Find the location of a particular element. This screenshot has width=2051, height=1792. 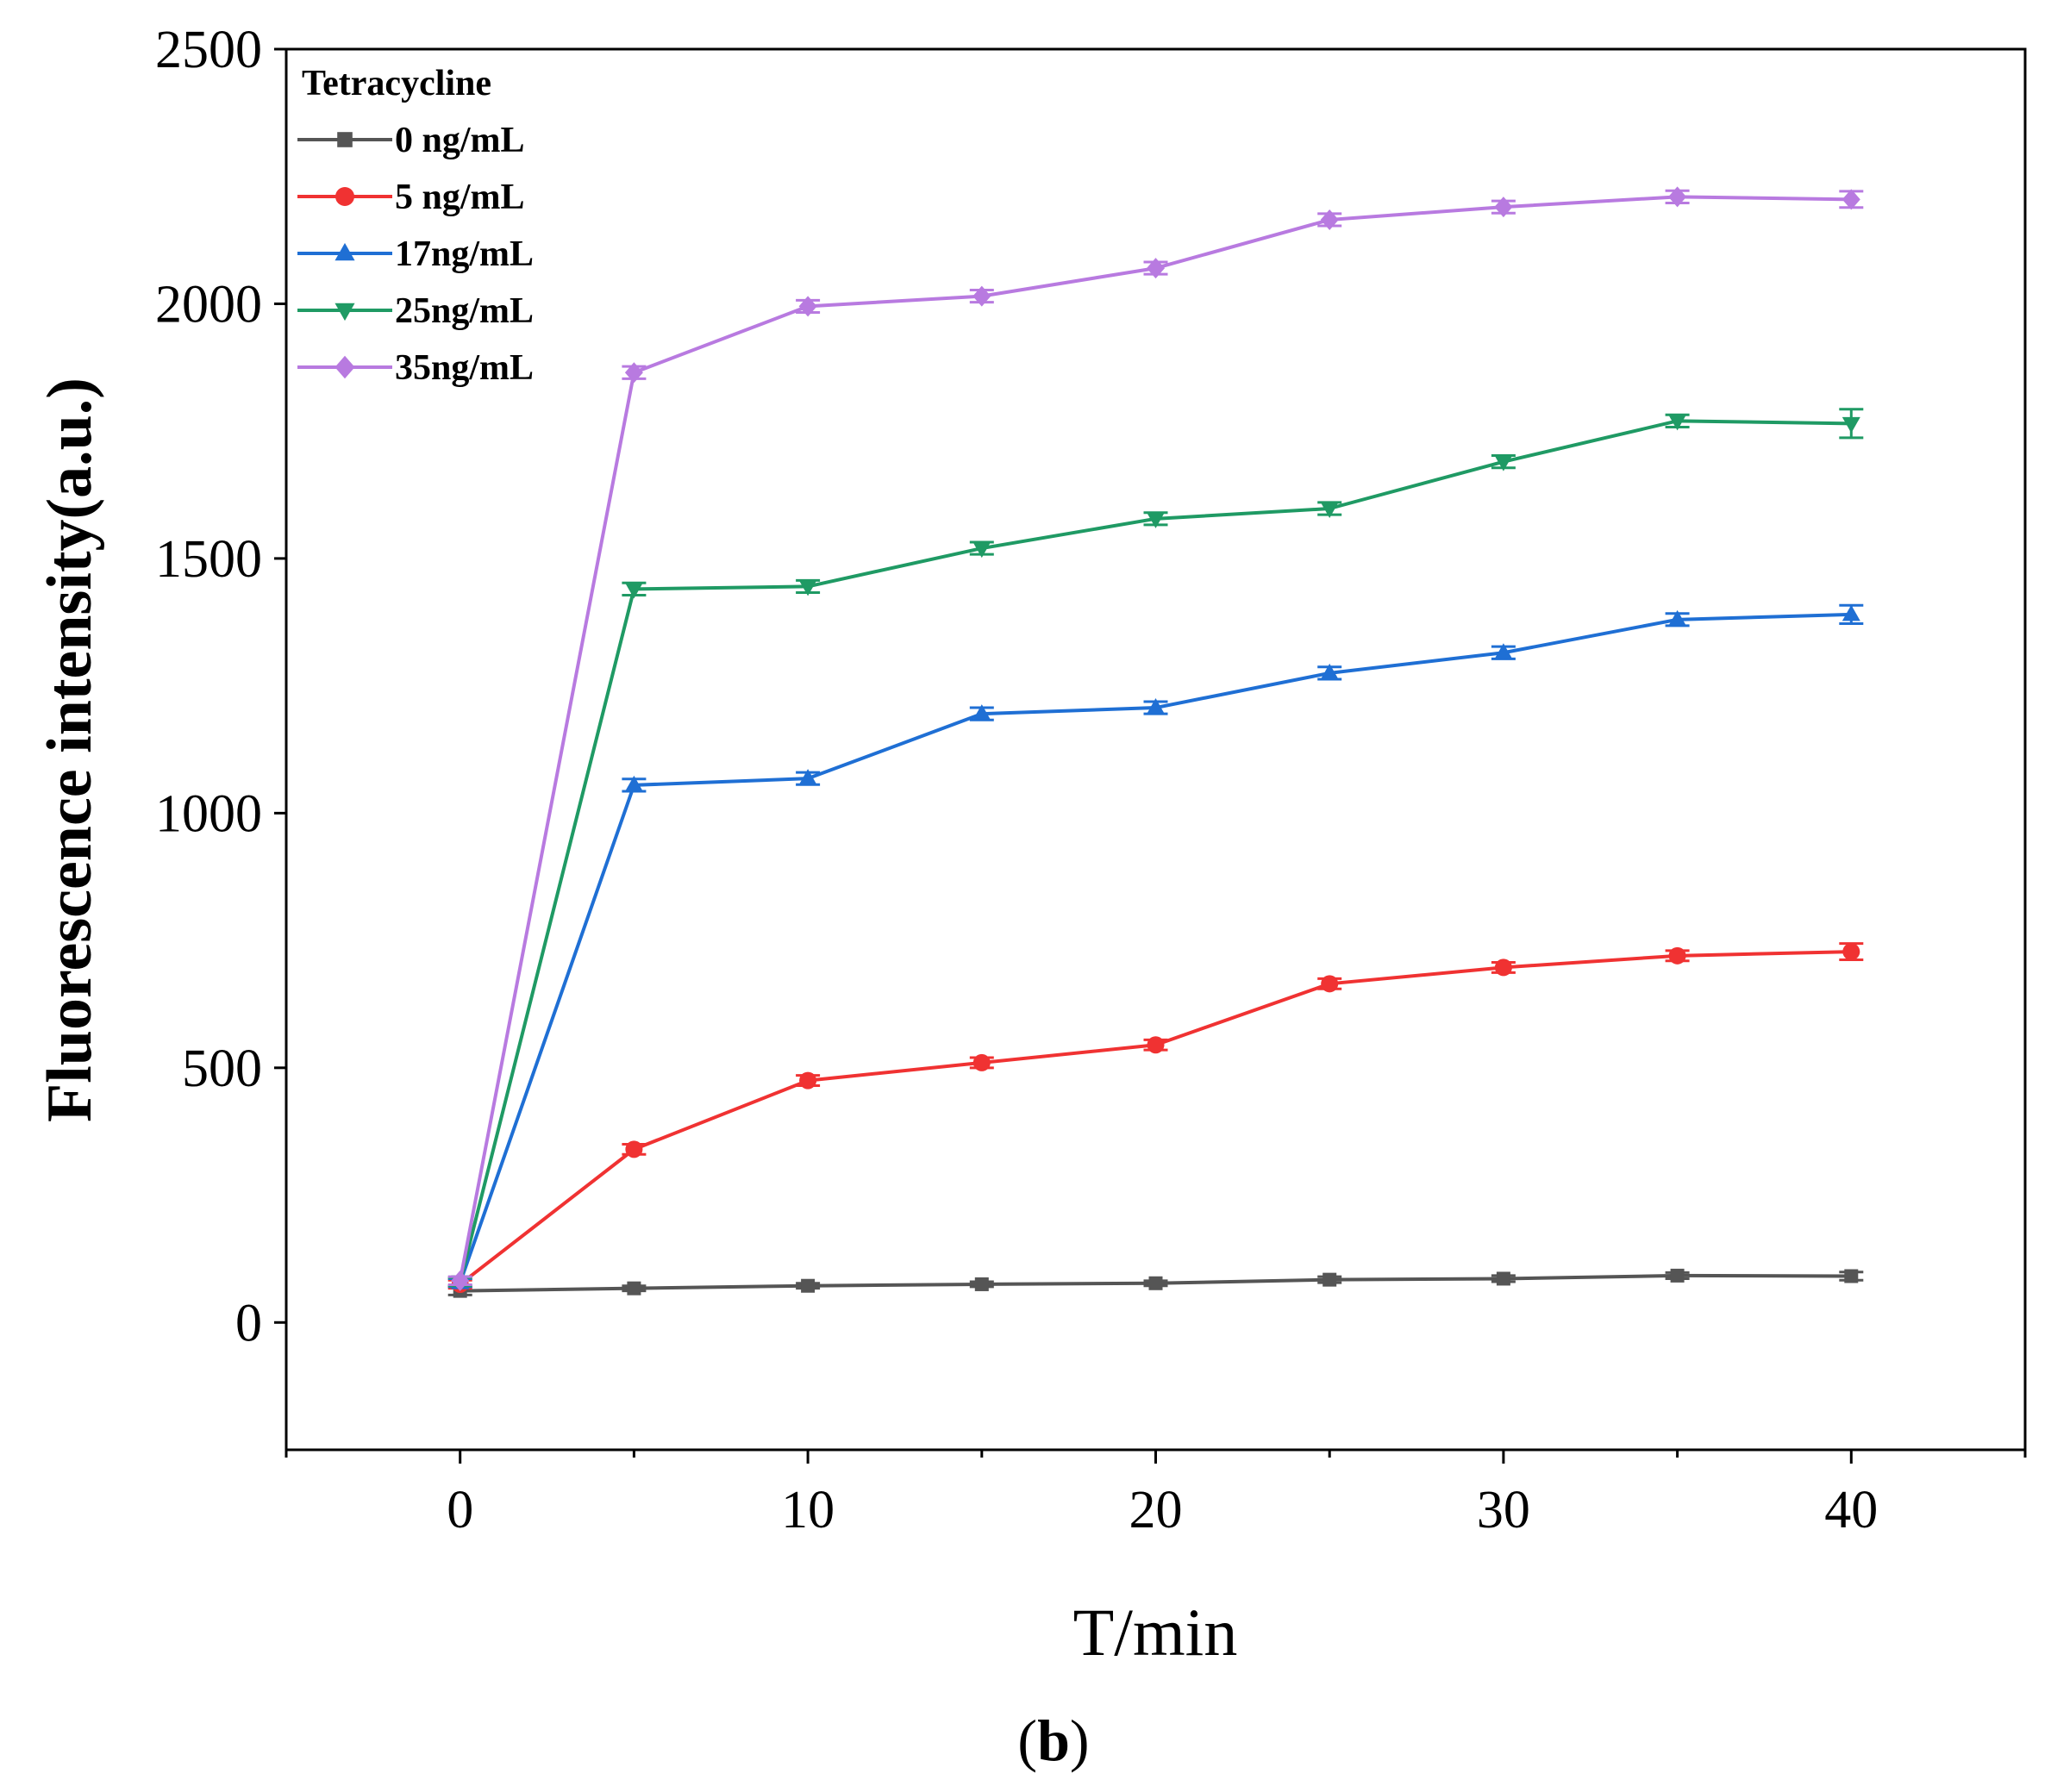

x-tick-label: 30 is located at coordinates (1503, 1510).